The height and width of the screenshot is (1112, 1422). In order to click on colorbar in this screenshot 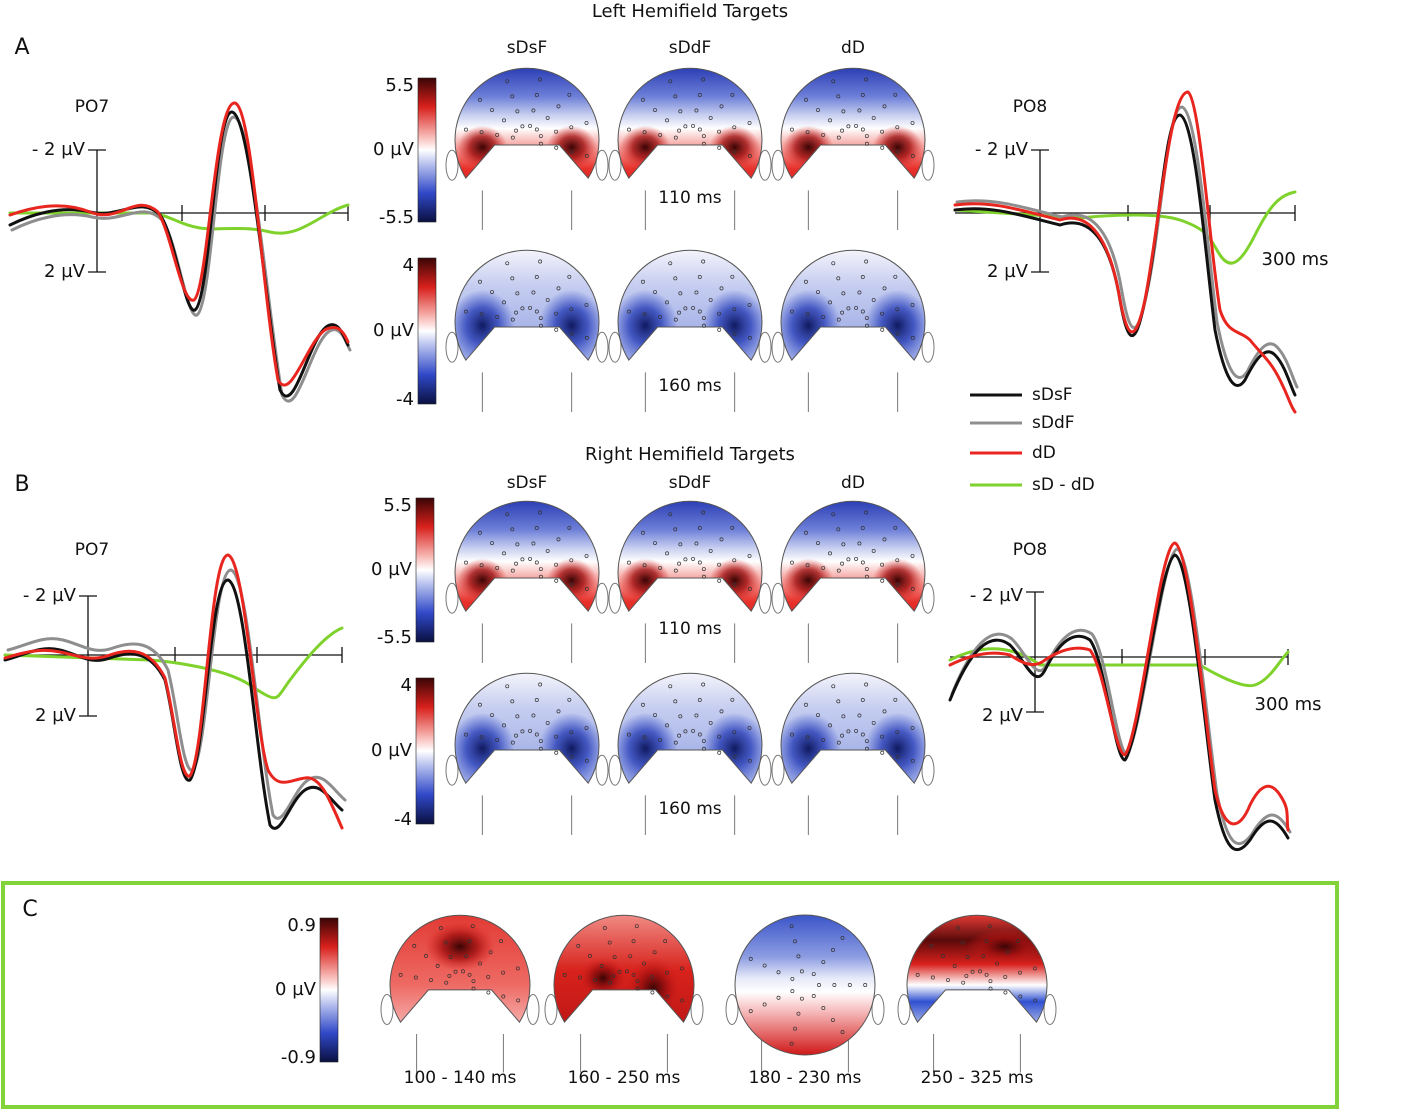, I will do `click(425, 570)`.